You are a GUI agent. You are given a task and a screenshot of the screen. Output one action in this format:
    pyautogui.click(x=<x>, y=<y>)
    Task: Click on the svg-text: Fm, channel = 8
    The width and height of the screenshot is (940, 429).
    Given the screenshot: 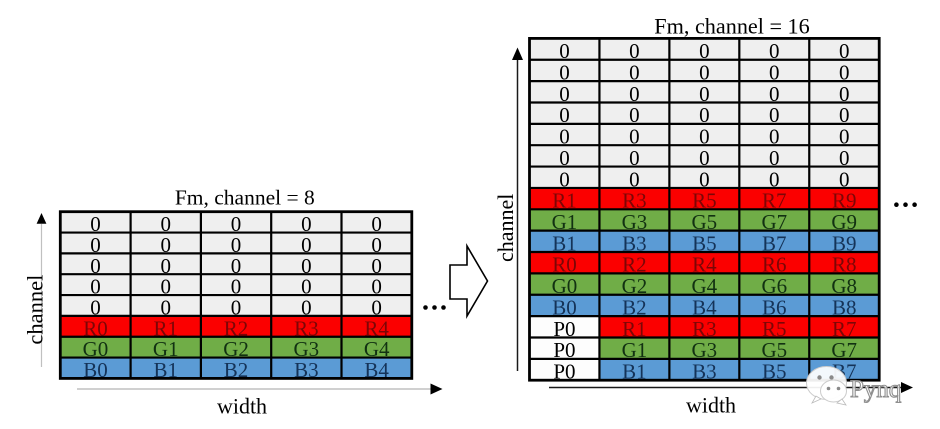 What is the action you would take?
    pyautogui.click(x=245, y=198)
    